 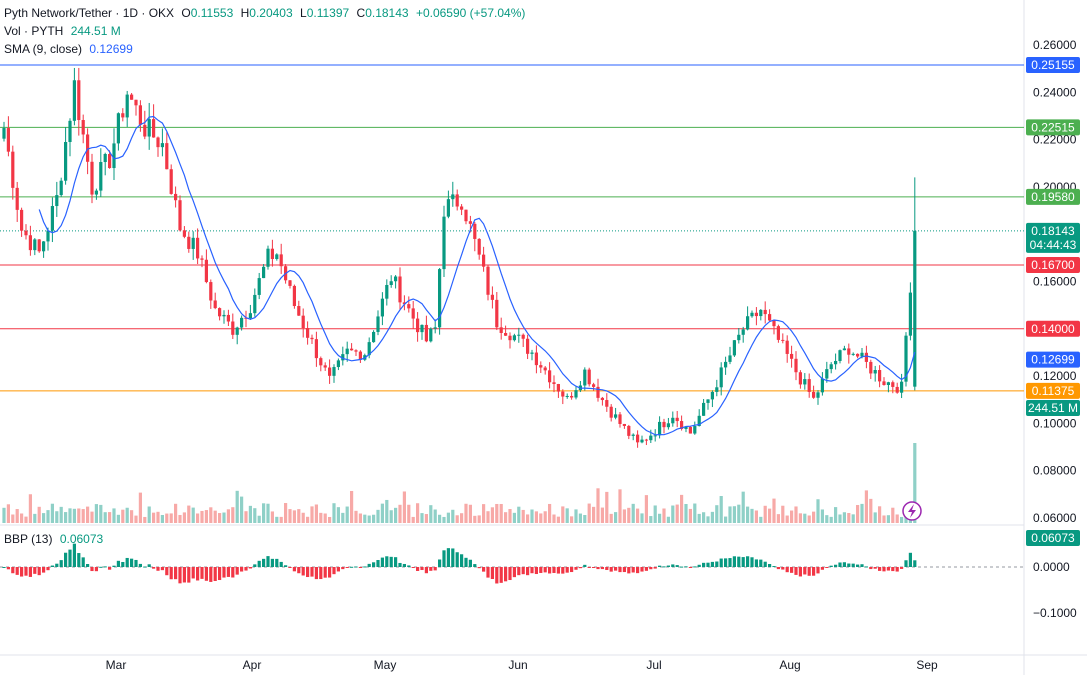 What do you see at coordinates (1055, 92) in the screenshot?
I see `price-tick-label: 0.24000` at bounding box center [1055, 92].